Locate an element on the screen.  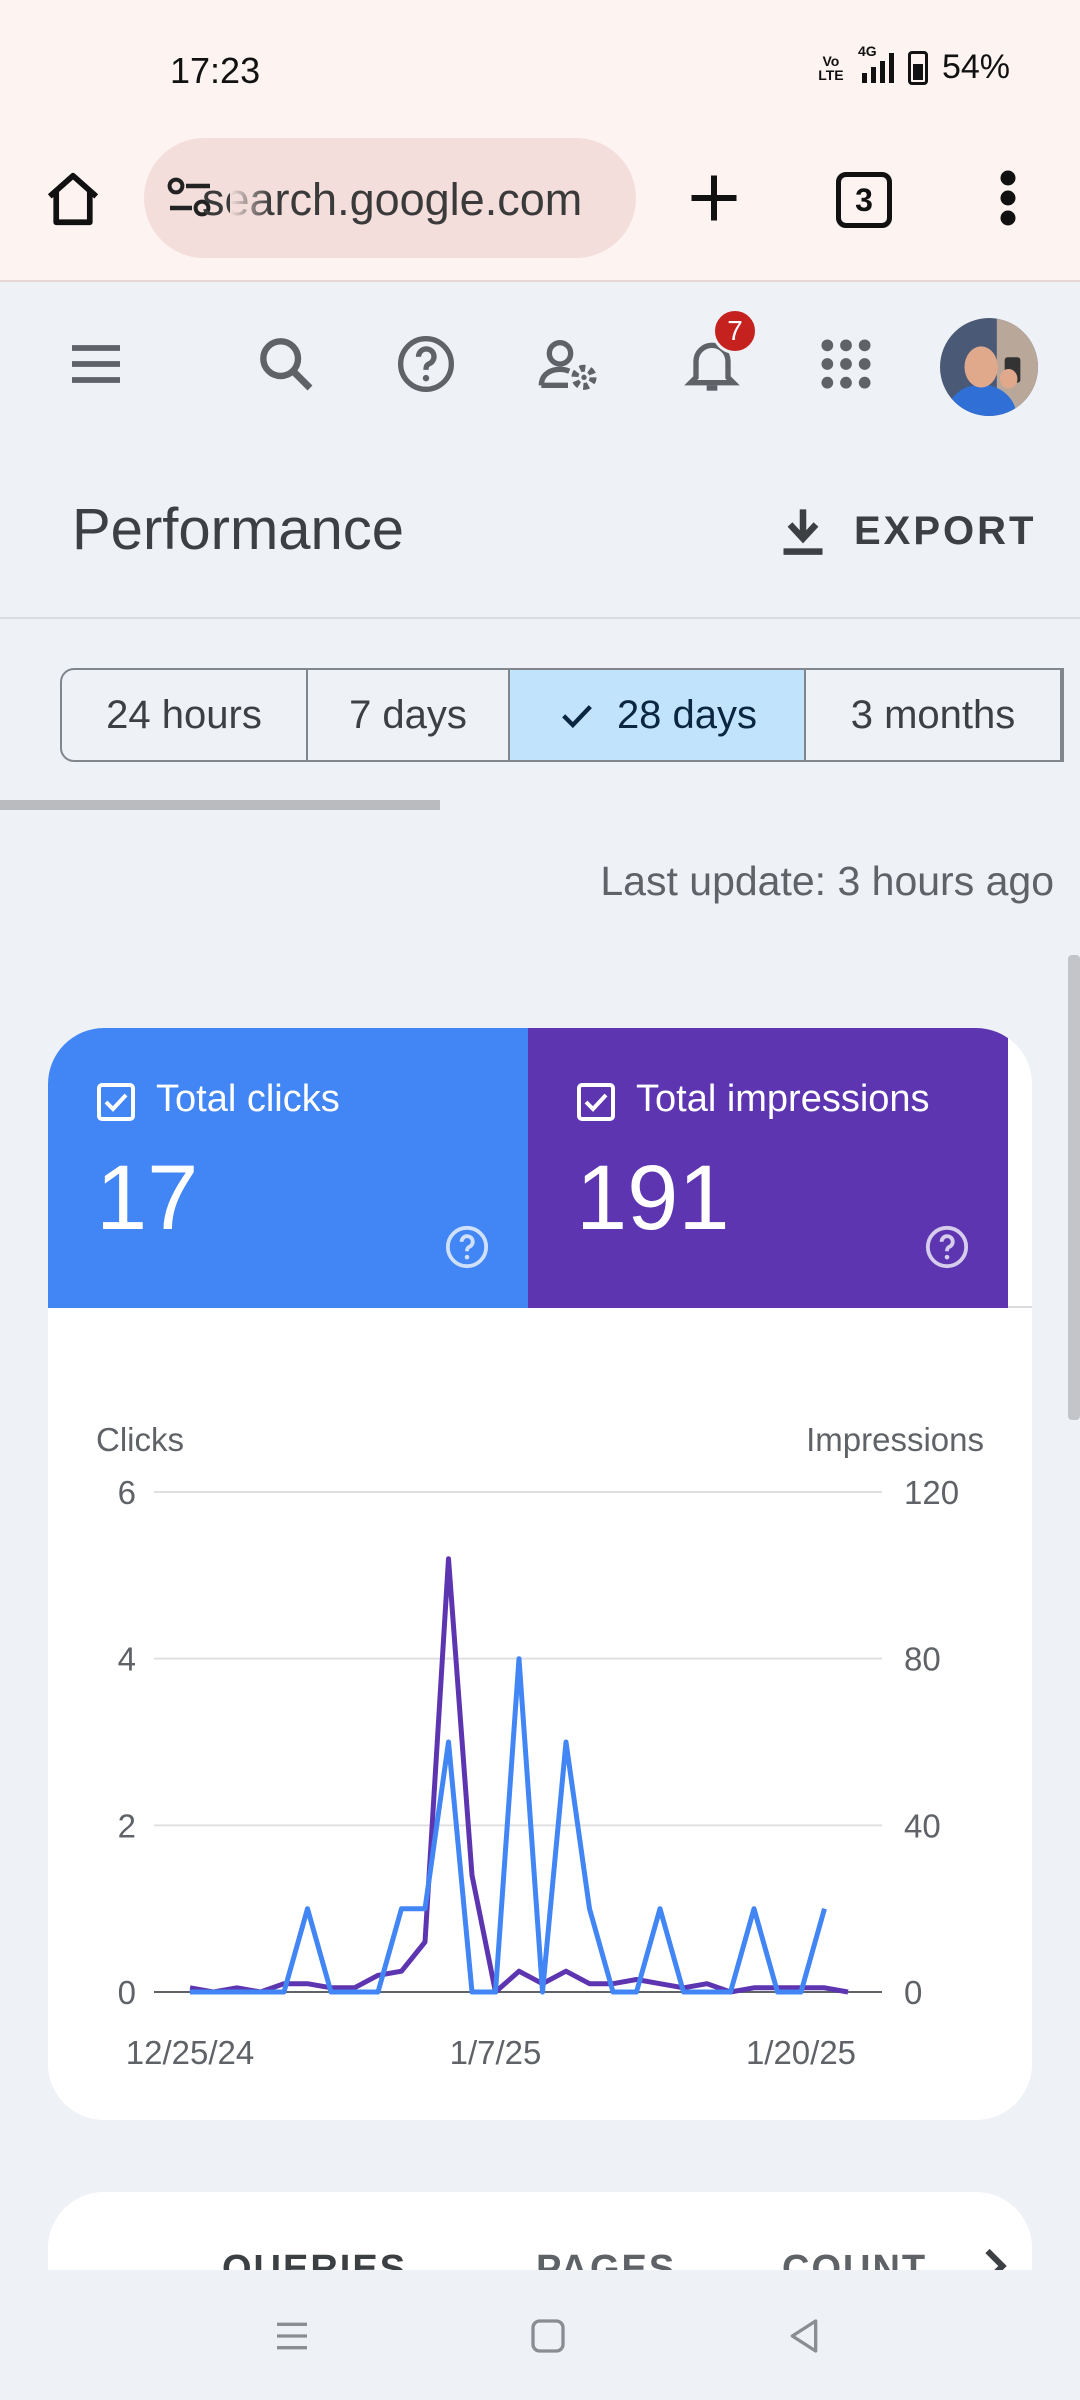
status-icons: Vo LTE 4G 54% is located at coordinates (912, 65).